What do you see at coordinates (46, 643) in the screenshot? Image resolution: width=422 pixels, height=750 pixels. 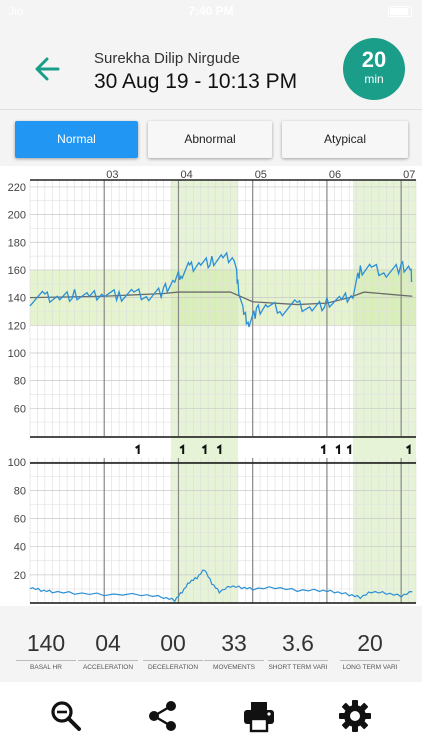 I see `stat-value: 140` at bounding box center [46, 643].